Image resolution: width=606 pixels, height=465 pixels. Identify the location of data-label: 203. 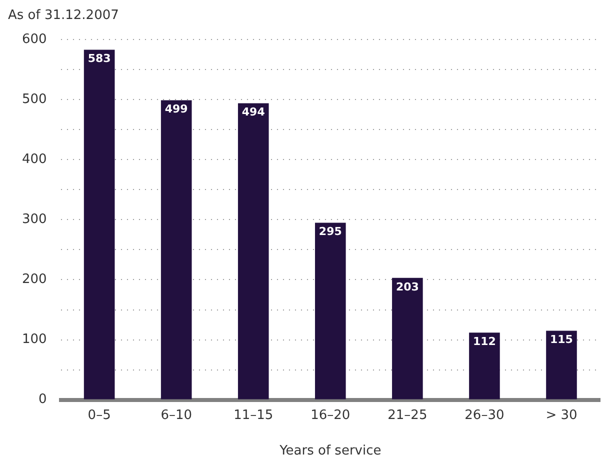
(407, 287).